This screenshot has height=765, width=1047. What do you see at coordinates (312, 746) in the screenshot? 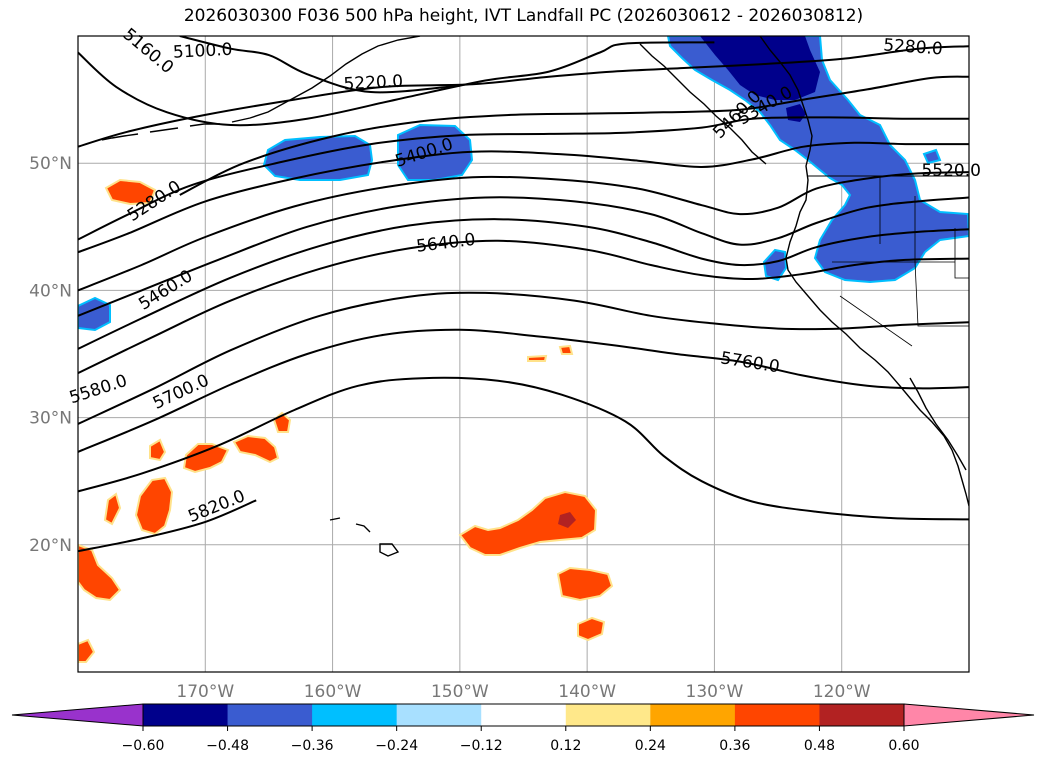
I see `colorbar-tick-label: −0.36` at bounding box center [312, 746].